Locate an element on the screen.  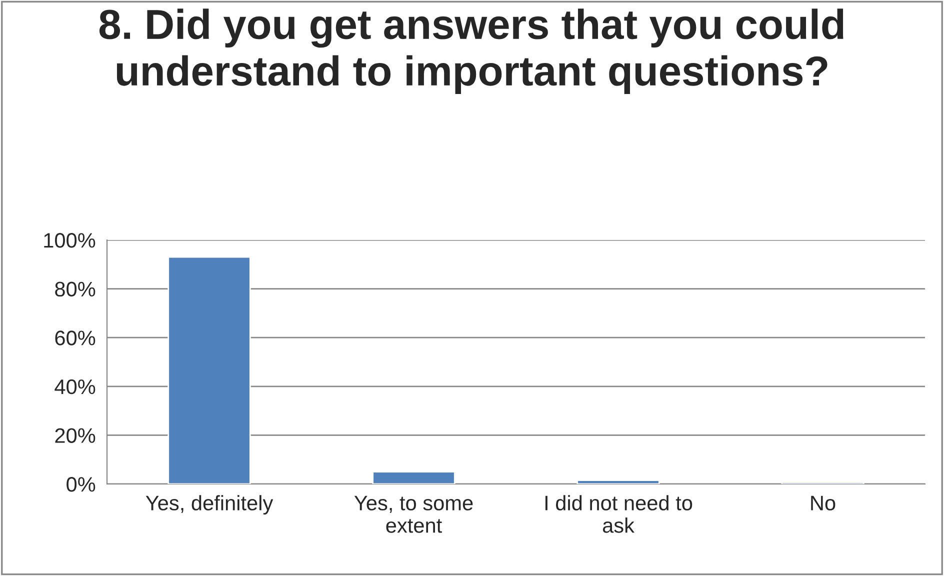
x-tick-label: No is located at coordinates (823, 503).